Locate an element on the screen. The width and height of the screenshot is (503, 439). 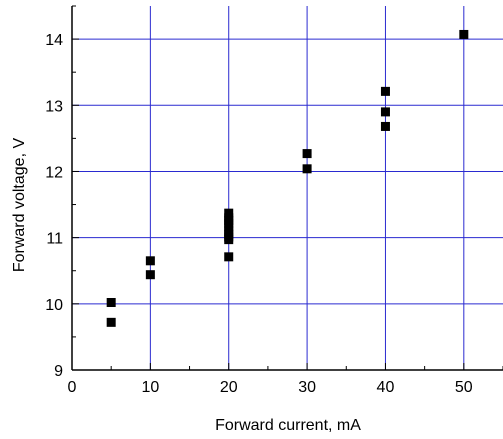
x-tick-labels: 0 10 20 30 40 50 is located at coordinates (270, 387).